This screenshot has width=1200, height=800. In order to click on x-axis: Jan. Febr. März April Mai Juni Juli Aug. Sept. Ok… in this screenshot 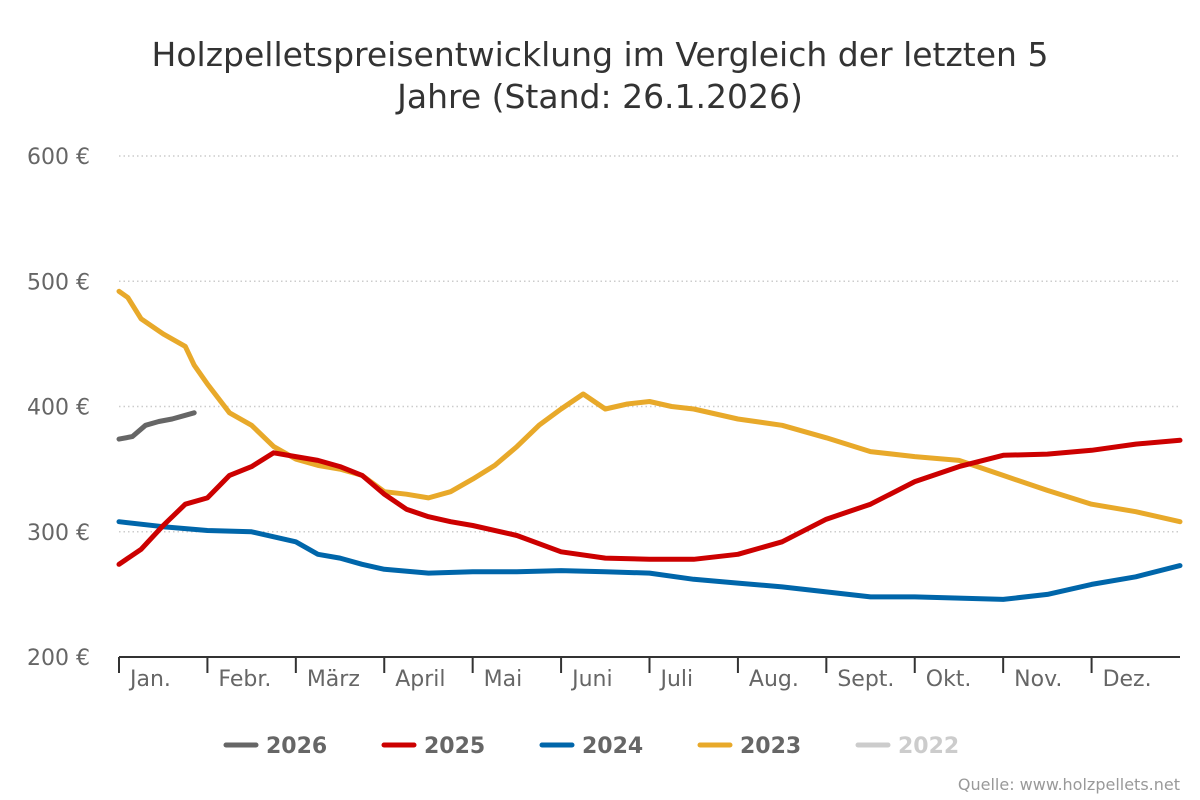, I will do `click(649, 674)`.